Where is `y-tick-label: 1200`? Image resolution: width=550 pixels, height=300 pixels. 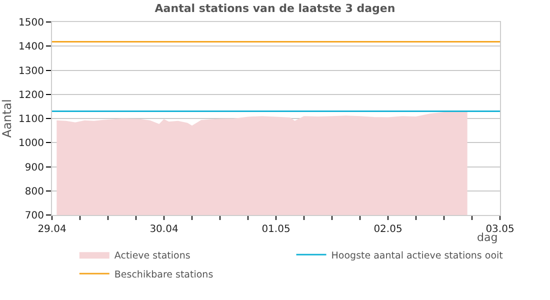 y-tick-label: 1200 is located at coordinates (31, 95).